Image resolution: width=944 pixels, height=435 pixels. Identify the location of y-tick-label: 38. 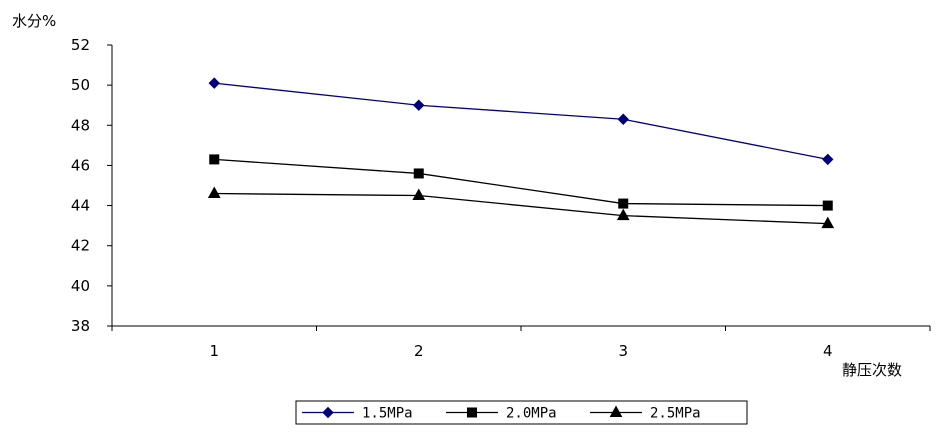
(80, 326).